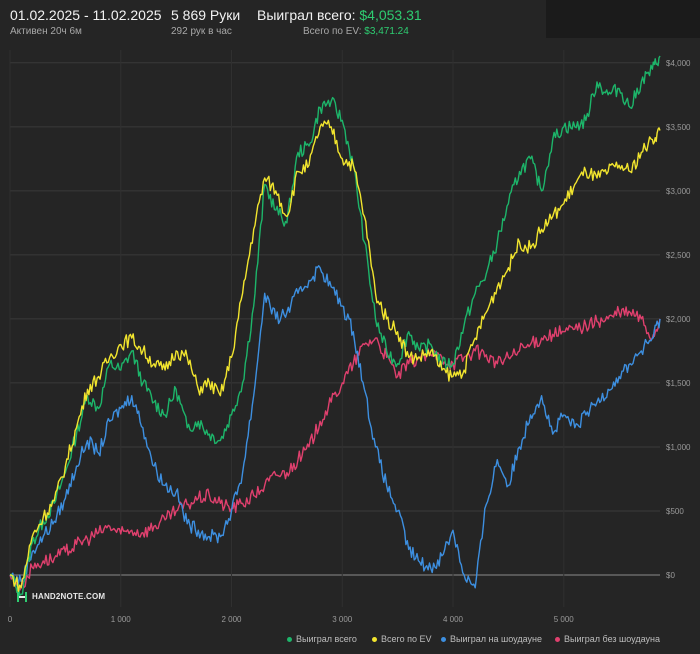 This screenshot has width=700, height=654. Describe the element at coordinates (678, 447) in the screenshot. I see `y-tick-label: $1,000` at that location.